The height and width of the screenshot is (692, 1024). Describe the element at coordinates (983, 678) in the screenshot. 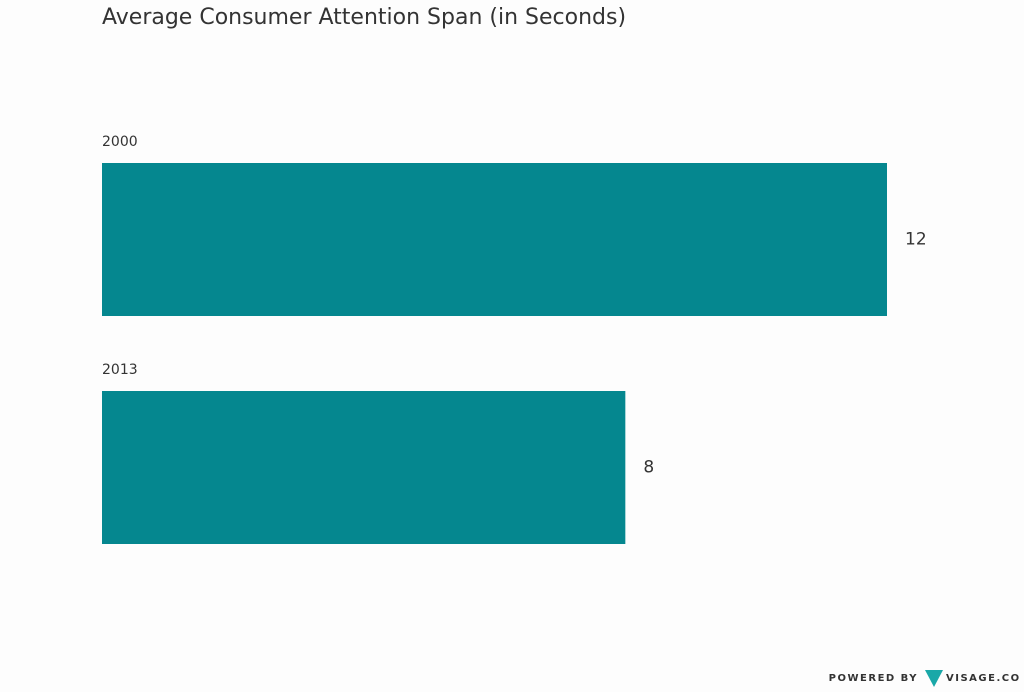

I see `brand-name: VISAGE.CO` at that location.